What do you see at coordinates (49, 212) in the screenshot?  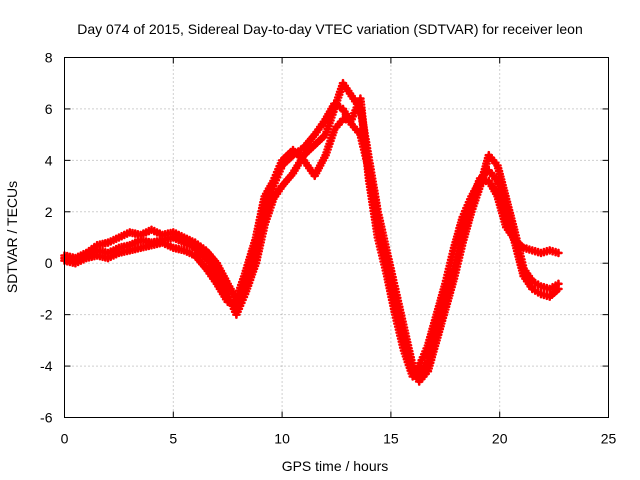 I see `y-tick-label: 2` at bounding box center [49, 212].